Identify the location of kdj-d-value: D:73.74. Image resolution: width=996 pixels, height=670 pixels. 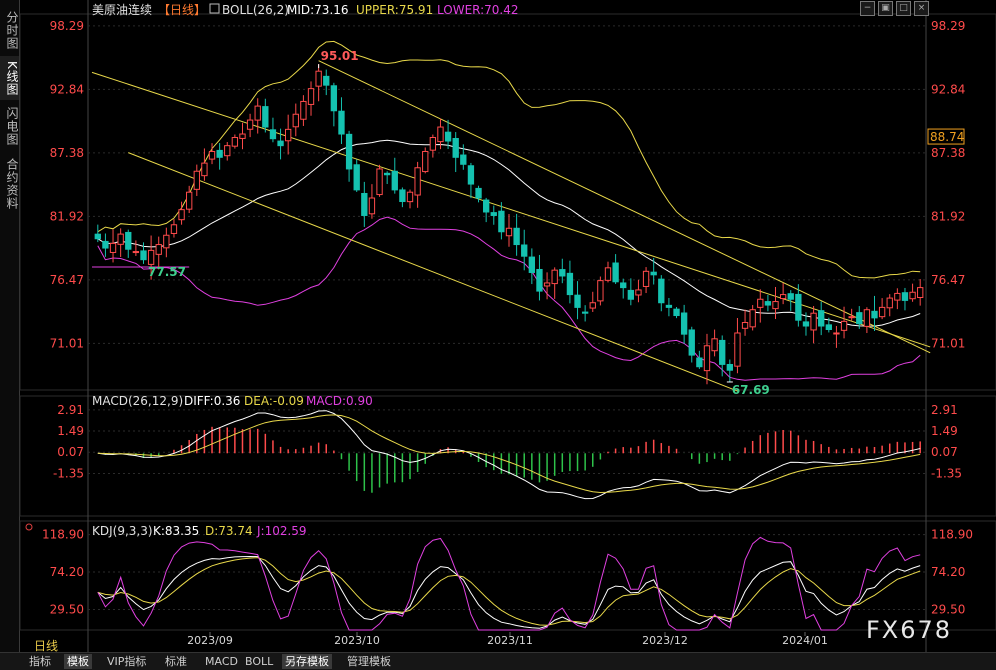
(229, 531).